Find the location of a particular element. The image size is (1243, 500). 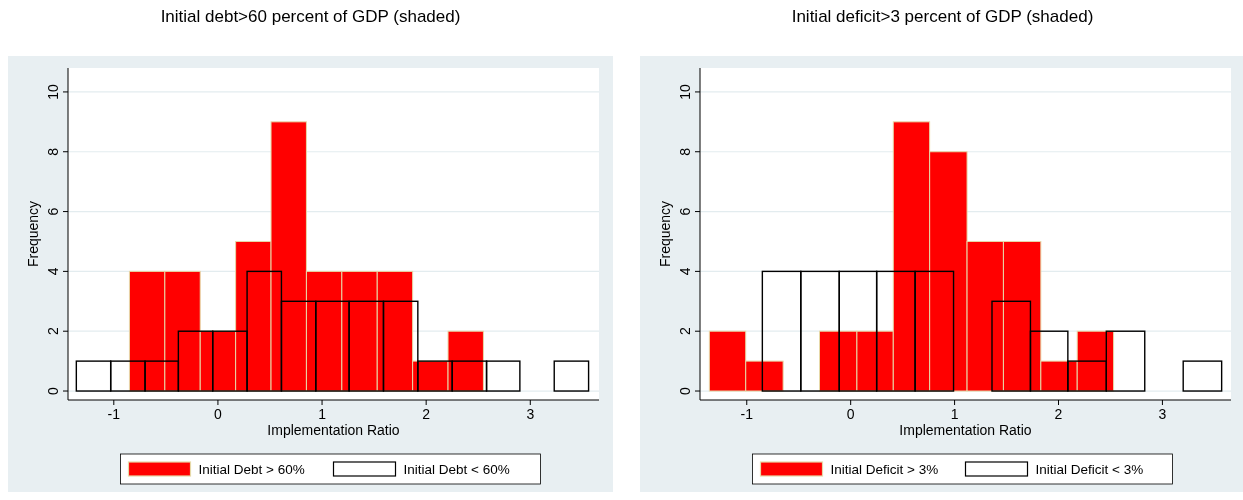

legend-label: Initial Debt > 60% is located at coordinates (251, 469).